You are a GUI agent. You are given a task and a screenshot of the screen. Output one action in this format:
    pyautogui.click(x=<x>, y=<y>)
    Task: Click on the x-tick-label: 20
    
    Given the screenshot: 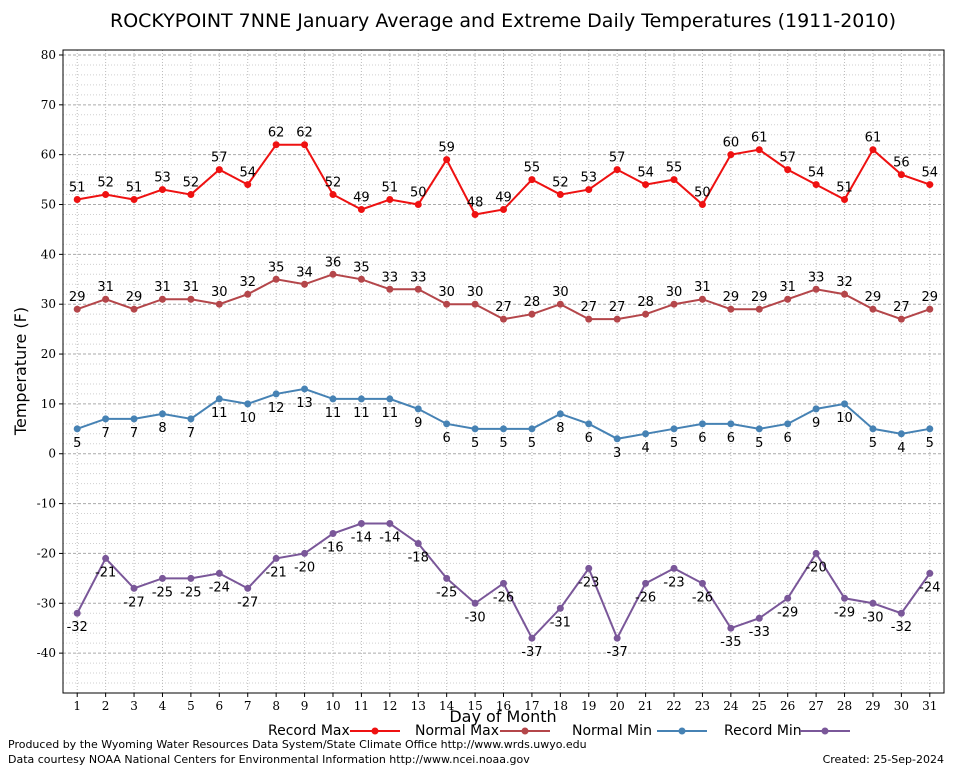 What is the action you would take?
    pyautogui.click(x=617, y=706)
    